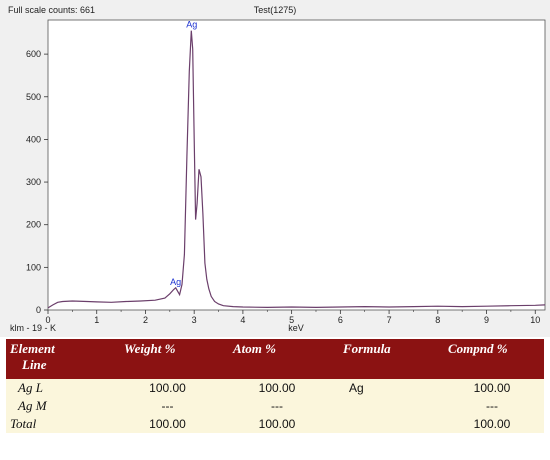 The image size is (550, 460). Describe the element at coordinates (194, 320) in the screenshot. I see `x-tick-label: 3` at that location.